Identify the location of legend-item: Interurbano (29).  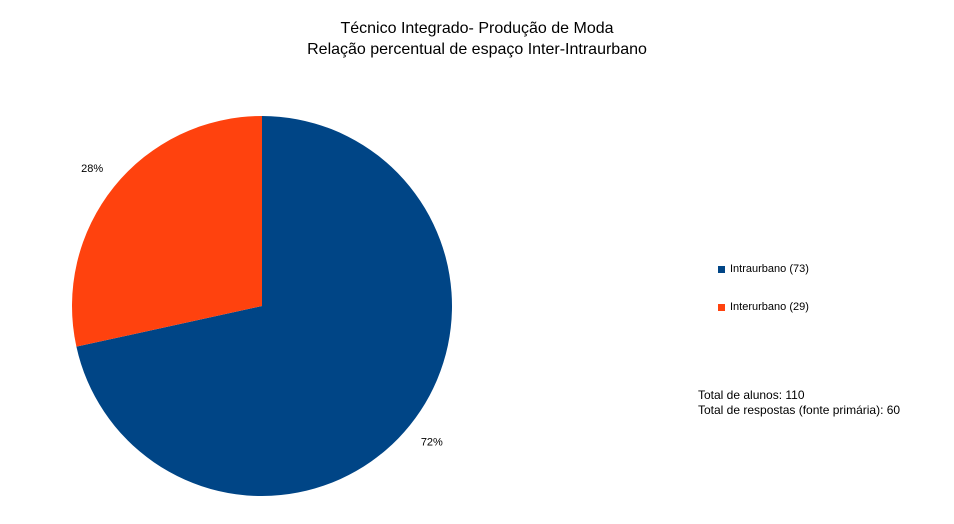
(763, 307).